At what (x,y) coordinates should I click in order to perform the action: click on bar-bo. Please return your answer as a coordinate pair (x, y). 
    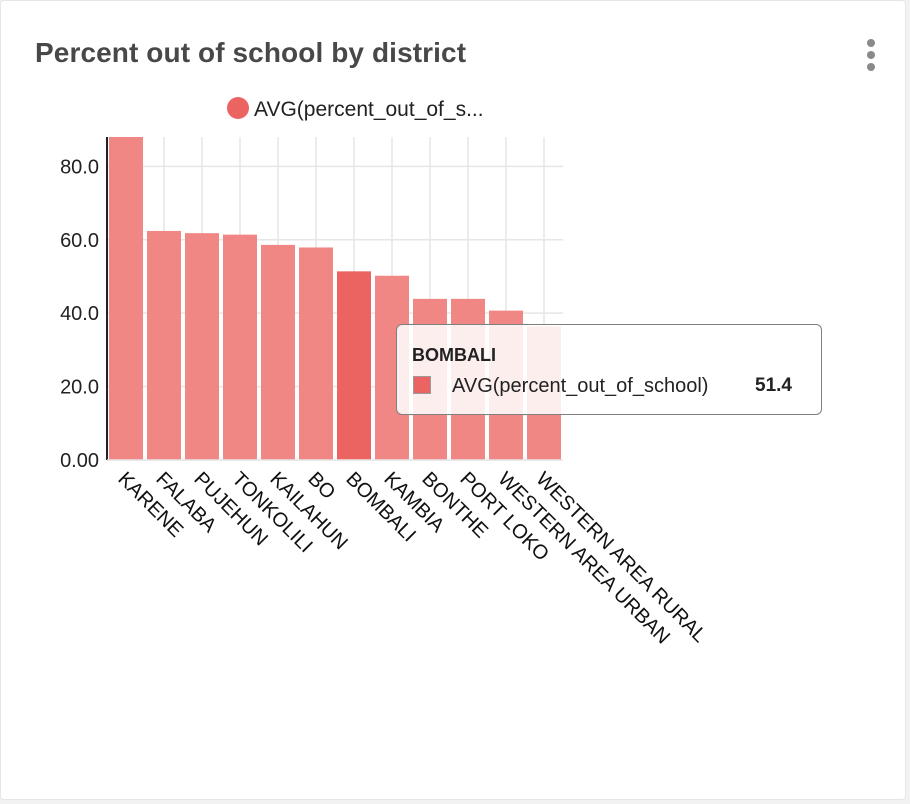
    Looking at the image, I should click on (316, 353).